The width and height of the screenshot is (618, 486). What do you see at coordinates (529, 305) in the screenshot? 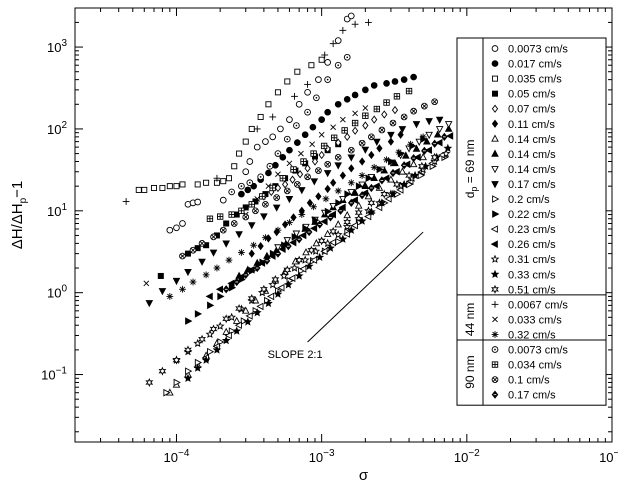
I see `legend-entry: 0.0067 cm/s` at bounding box center [529, 305].